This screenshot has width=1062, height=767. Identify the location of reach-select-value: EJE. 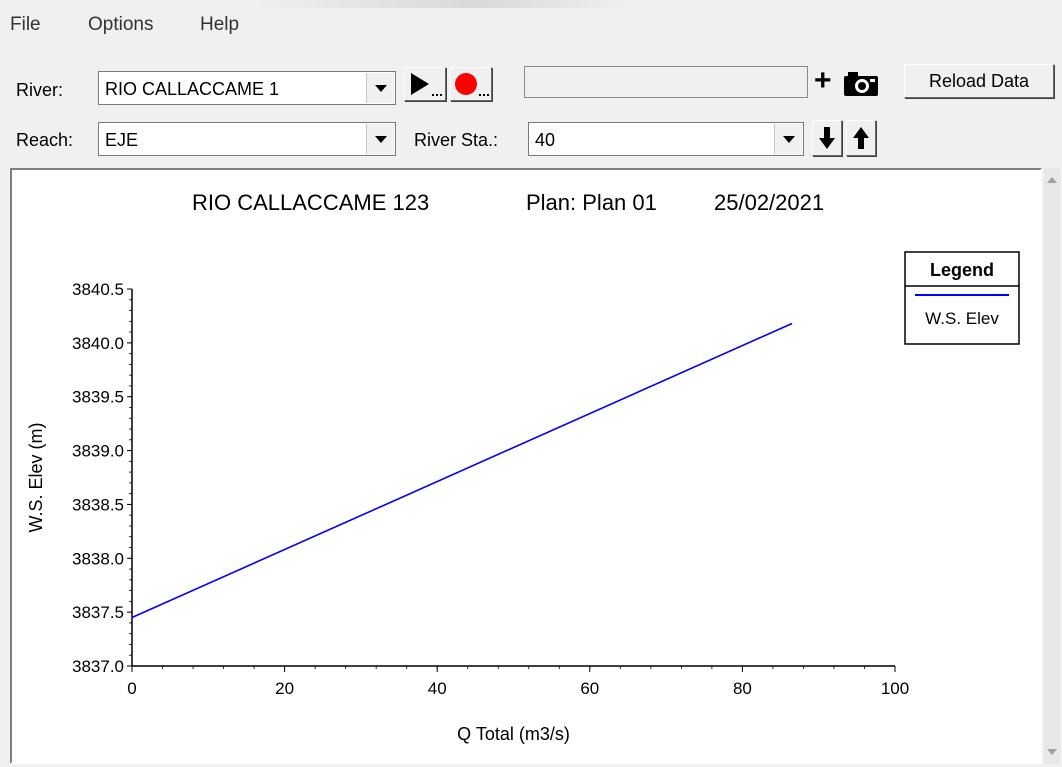
(122, 140).